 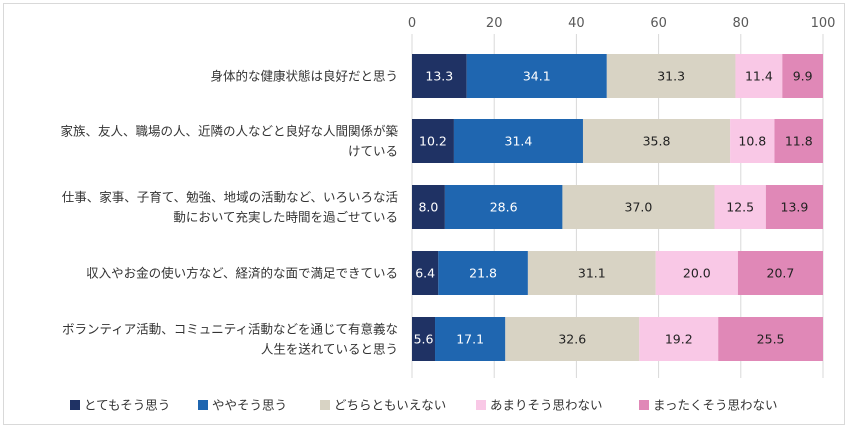 I want to click on legend-item: まったくそう思わない, so click(x=708, y=405).